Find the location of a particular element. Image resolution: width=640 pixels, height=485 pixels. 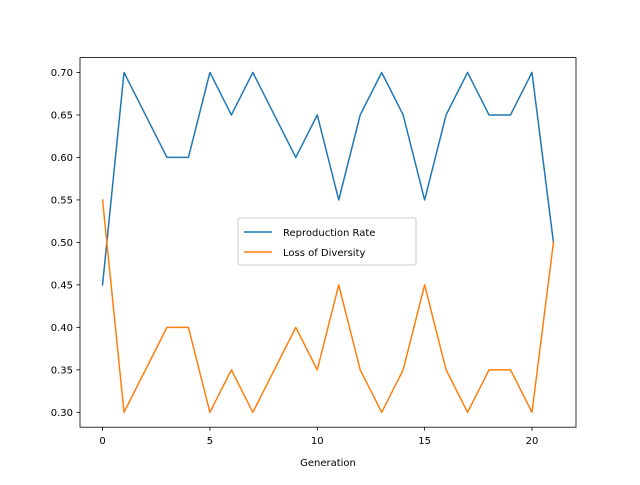

legend-label-reproduction-rate: Reproduction Rate is located at coordinates (329, 233).